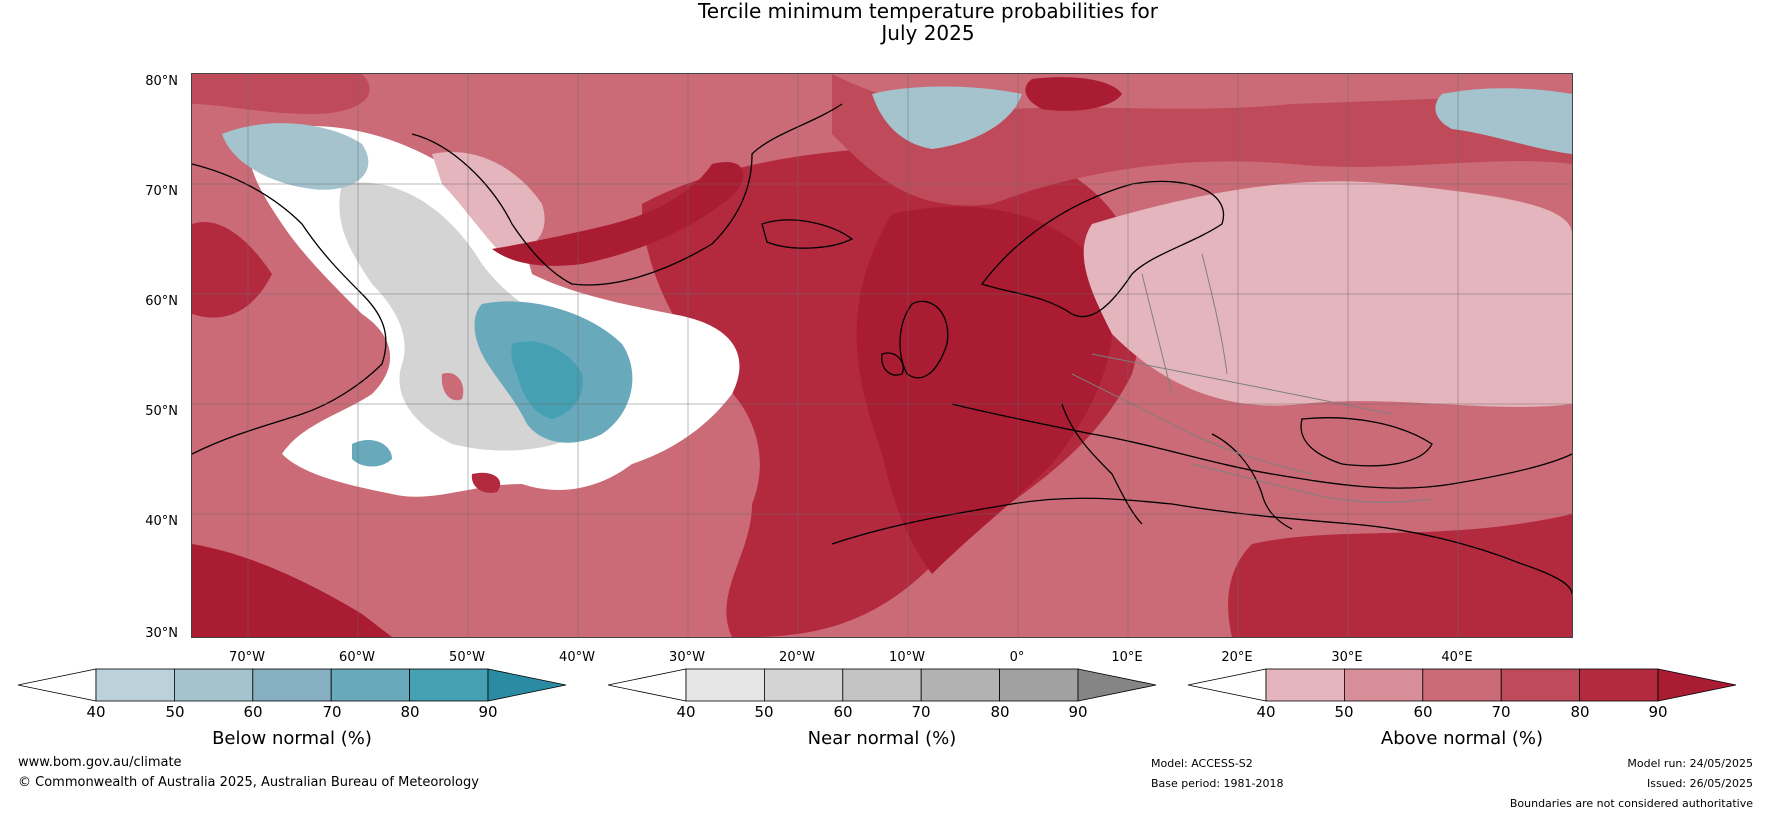  Describe the element at coordinates (1252, 378) in the screenshot. I see `borders` at that location.